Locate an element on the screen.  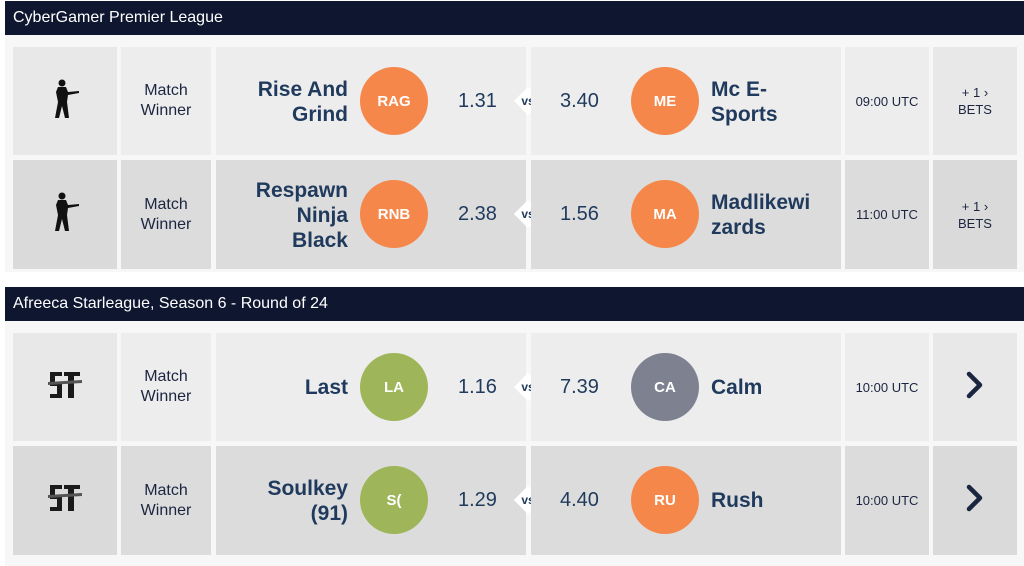
home-outcome-button: Soulkey (91) S( 1.29 is located at coordinates (371, 500).